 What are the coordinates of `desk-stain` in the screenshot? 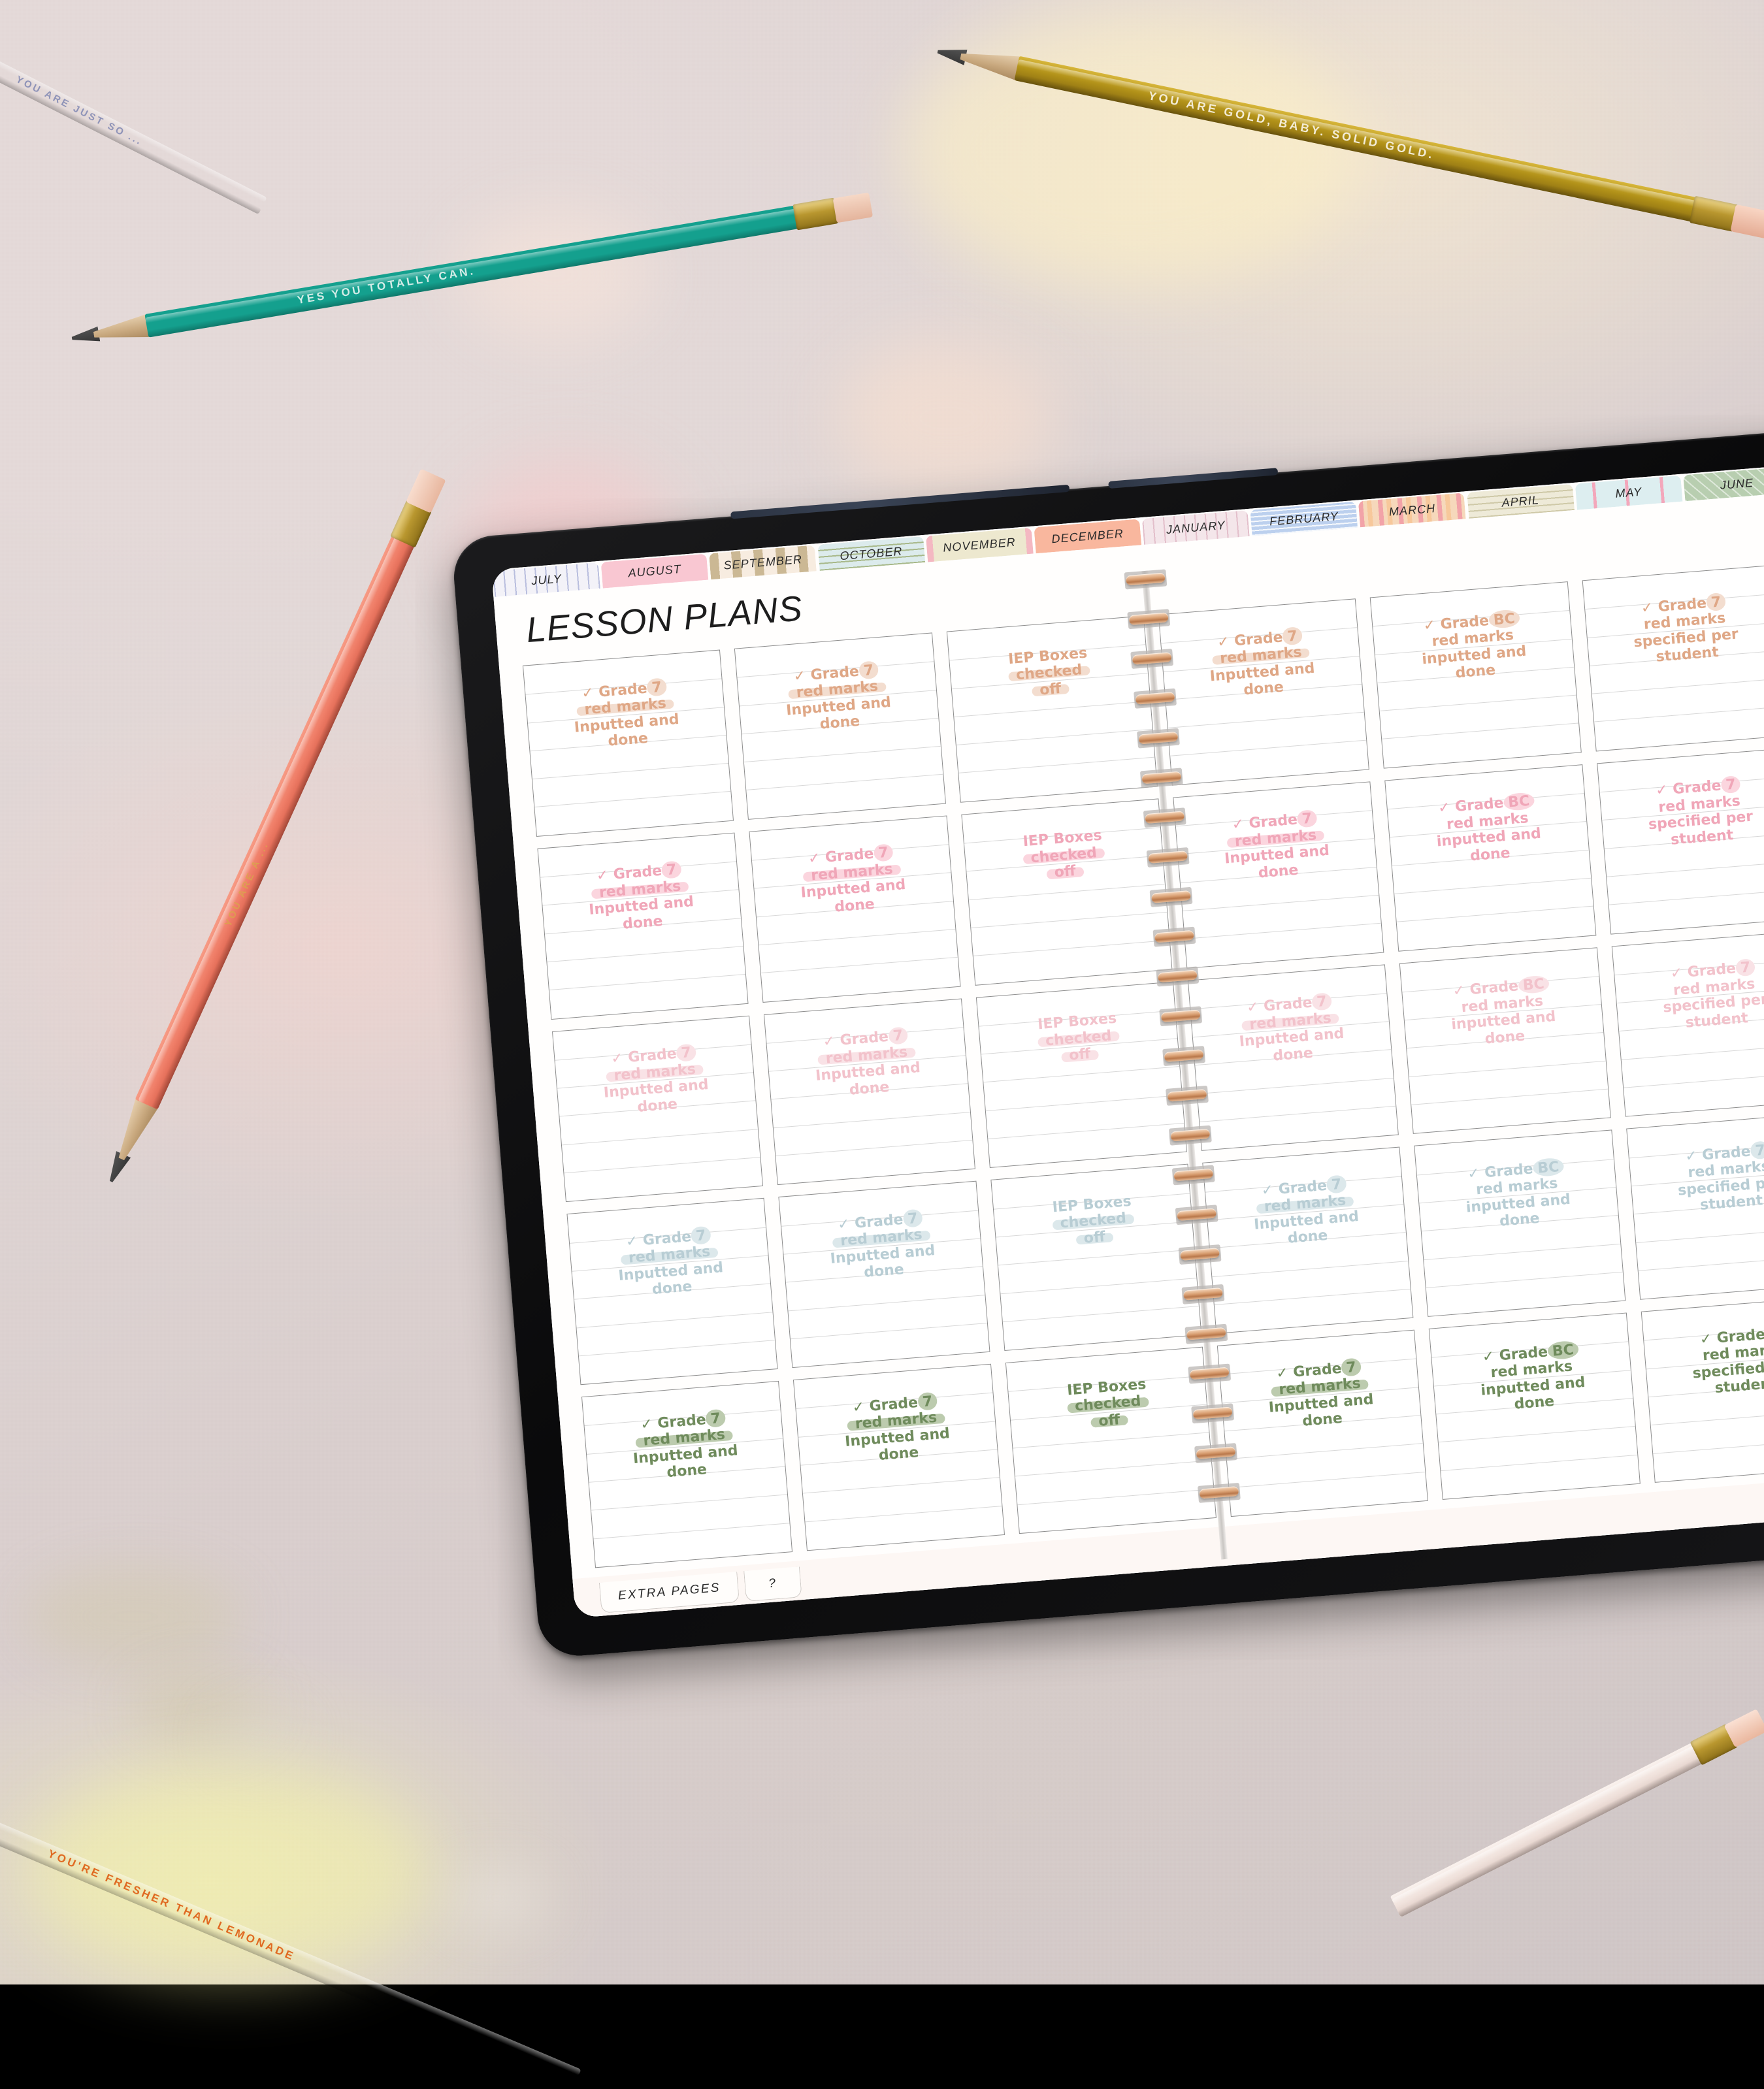 It's located at (134, 1617).